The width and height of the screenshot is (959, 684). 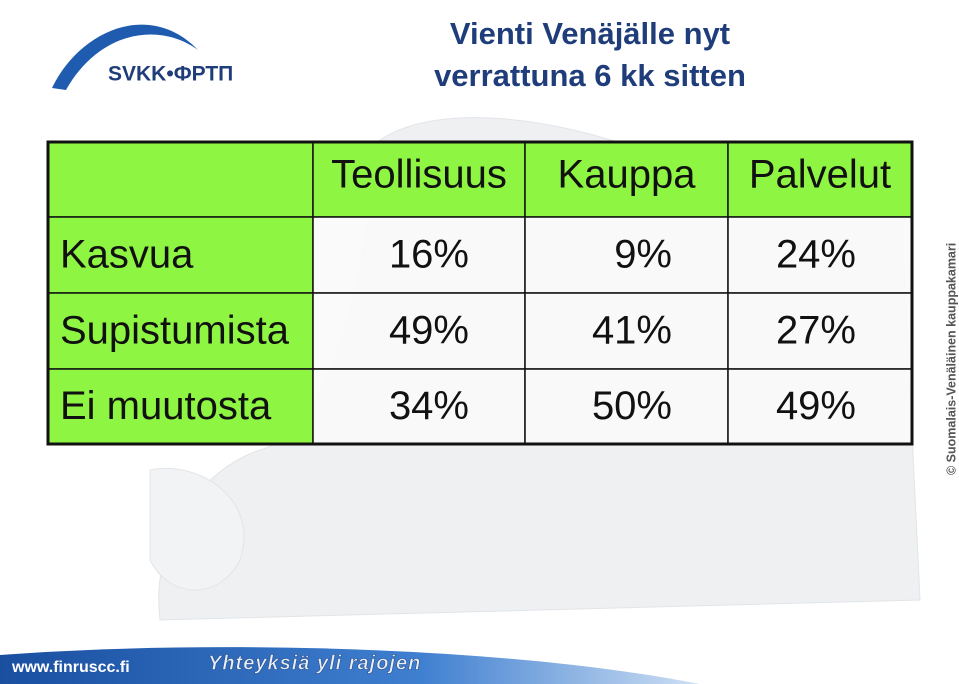 What do you see at coordinates (429, 406) in the screenshot?
I see `table-value: 34%` at bounding box center [429, 406].